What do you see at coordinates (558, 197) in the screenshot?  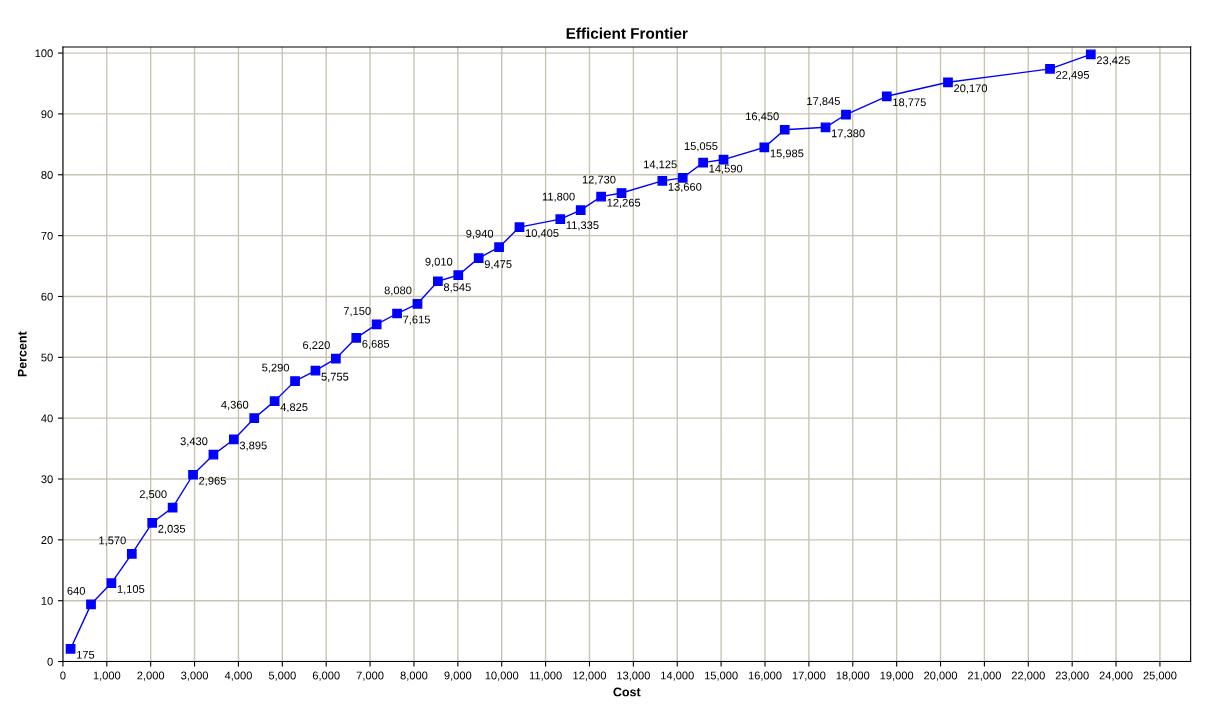 I see `annotation: 11,800` at bounding box center [558, 197].